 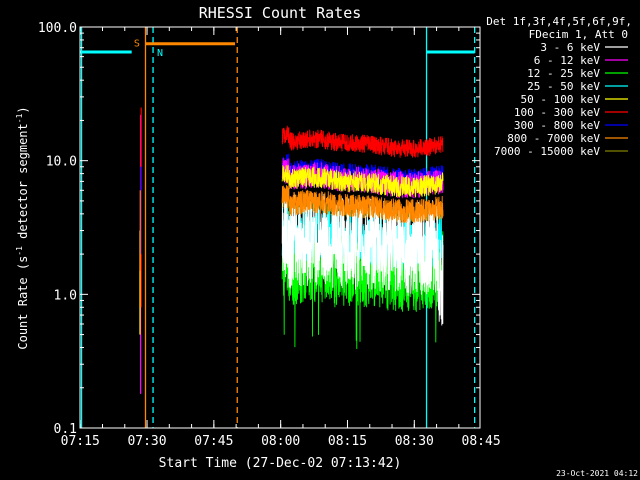 I want to click on legend-header-line-1: Det 1f,3f,4f,5f,6f,9f,, so click(x=559, y=21).